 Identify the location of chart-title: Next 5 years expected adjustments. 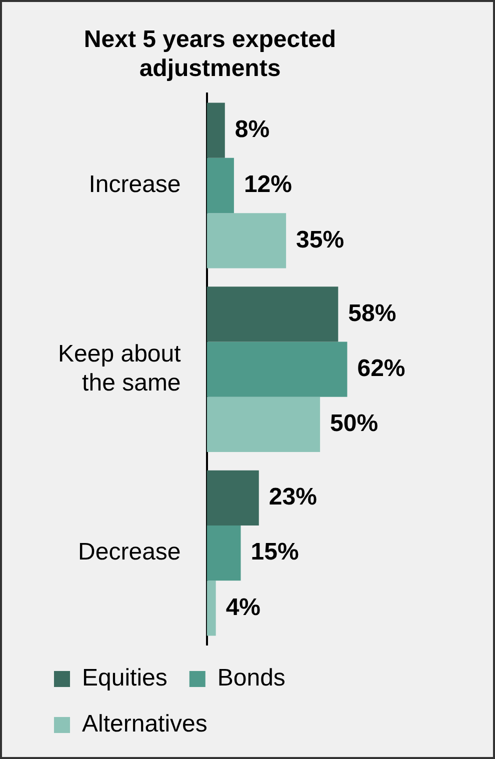
(210, 54).